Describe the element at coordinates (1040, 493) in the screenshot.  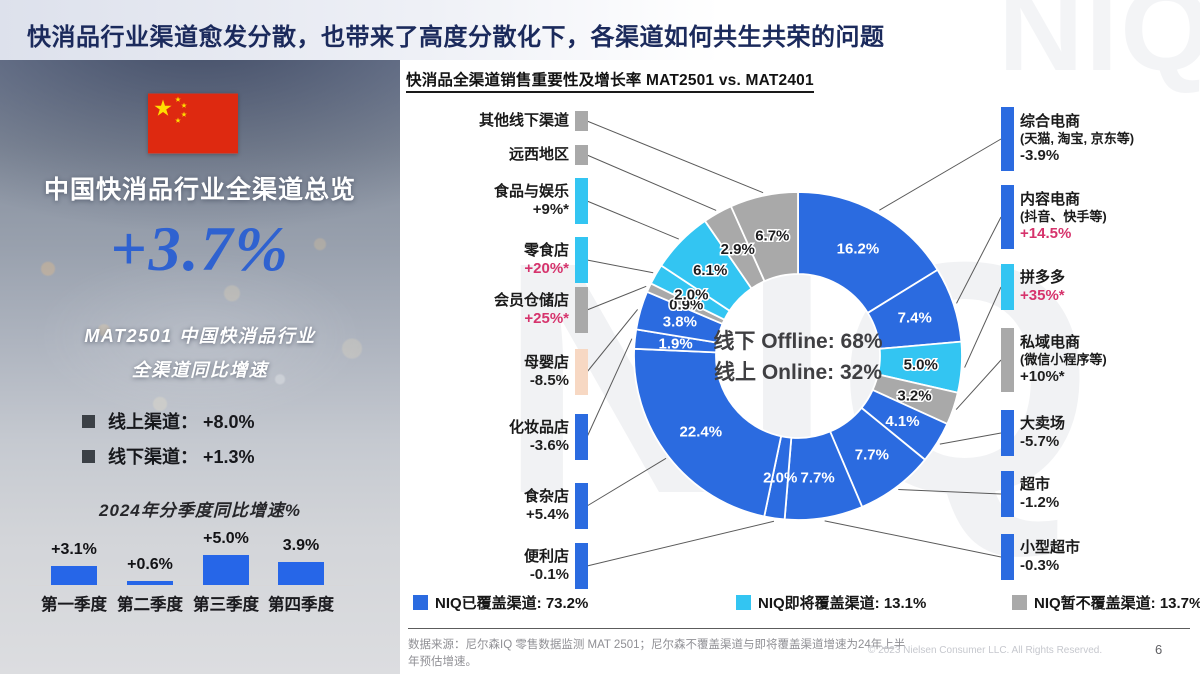
I see `label-text-超市: 超市 -1.2%` at that location.